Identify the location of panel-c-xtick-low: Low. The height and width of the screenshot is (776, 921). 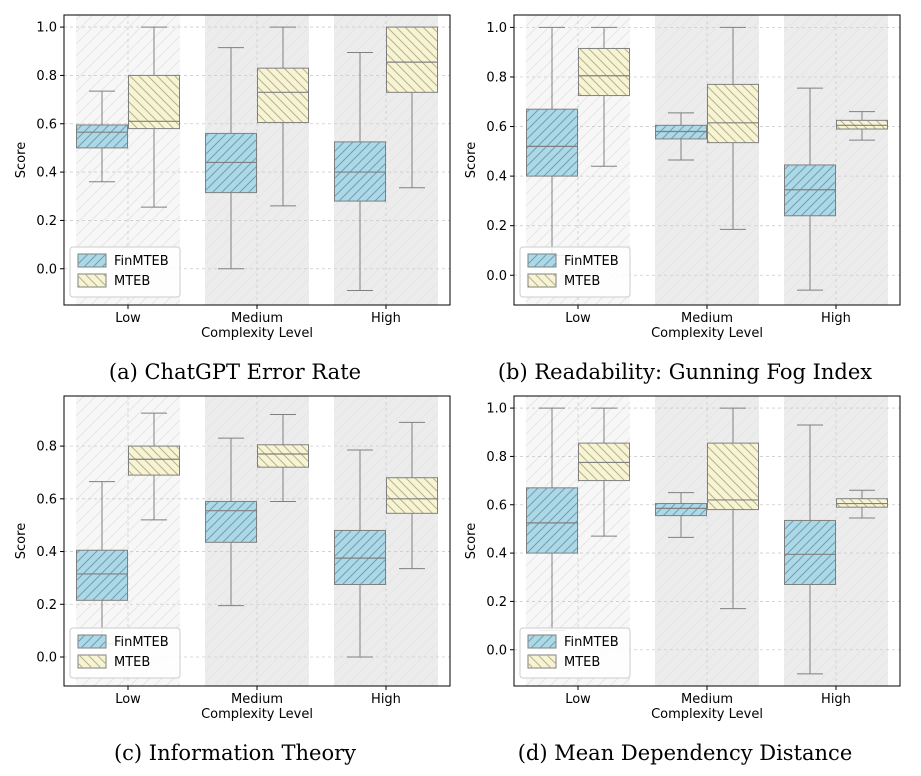
(128, 699).